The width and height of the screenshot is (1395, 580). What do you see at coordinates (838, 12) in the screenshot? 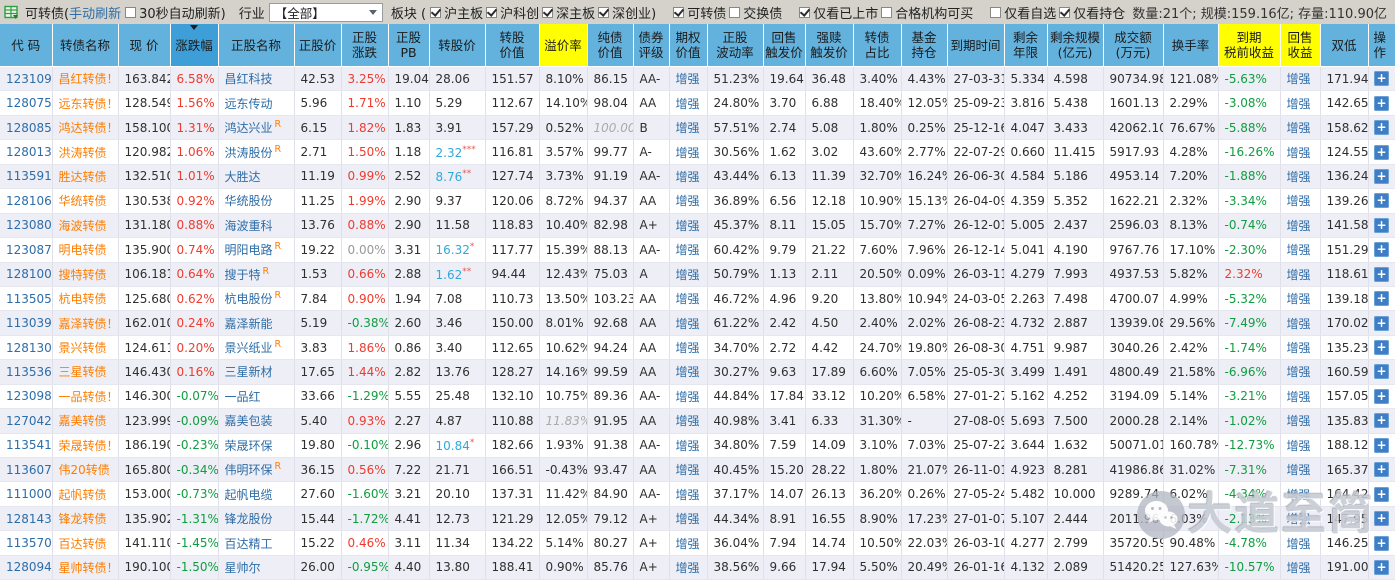
I see `filter-checkbox: 仅看已上市` at bounding box center [838, 12].